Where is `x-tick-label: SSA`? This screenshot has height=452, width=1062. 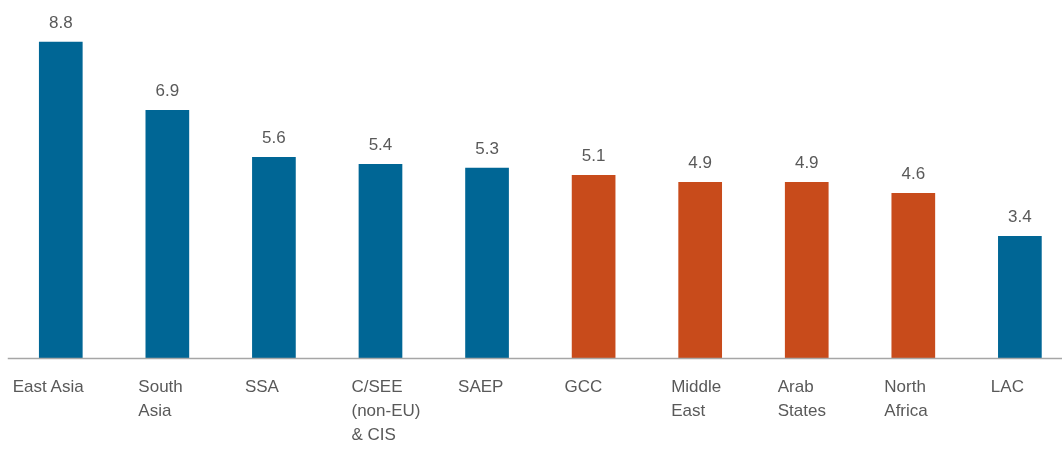 x-tick-label: SSA is located at coordinates (262, 386).